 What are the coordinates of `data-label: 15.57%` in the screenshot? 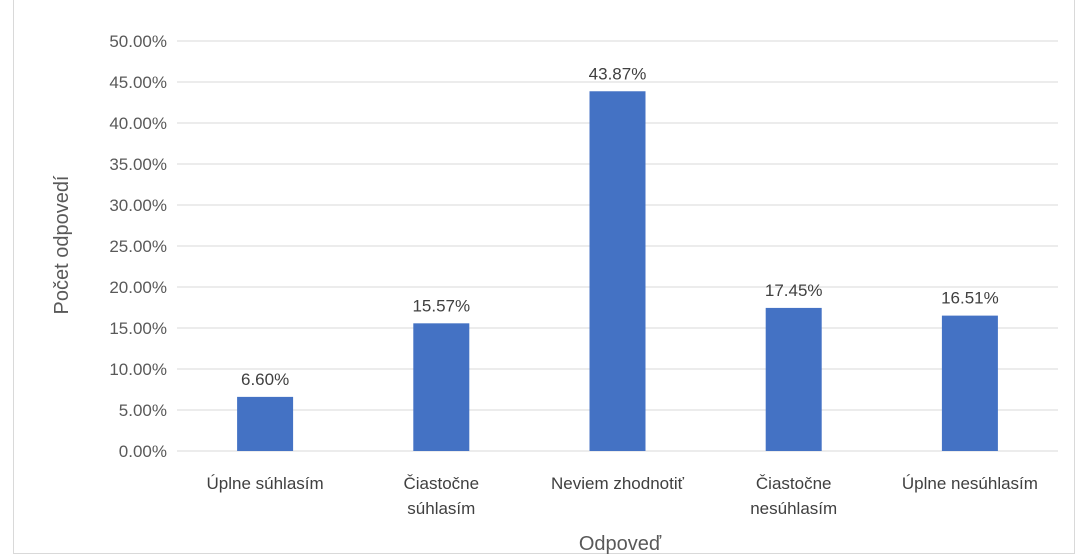 It's located at (441, 305).